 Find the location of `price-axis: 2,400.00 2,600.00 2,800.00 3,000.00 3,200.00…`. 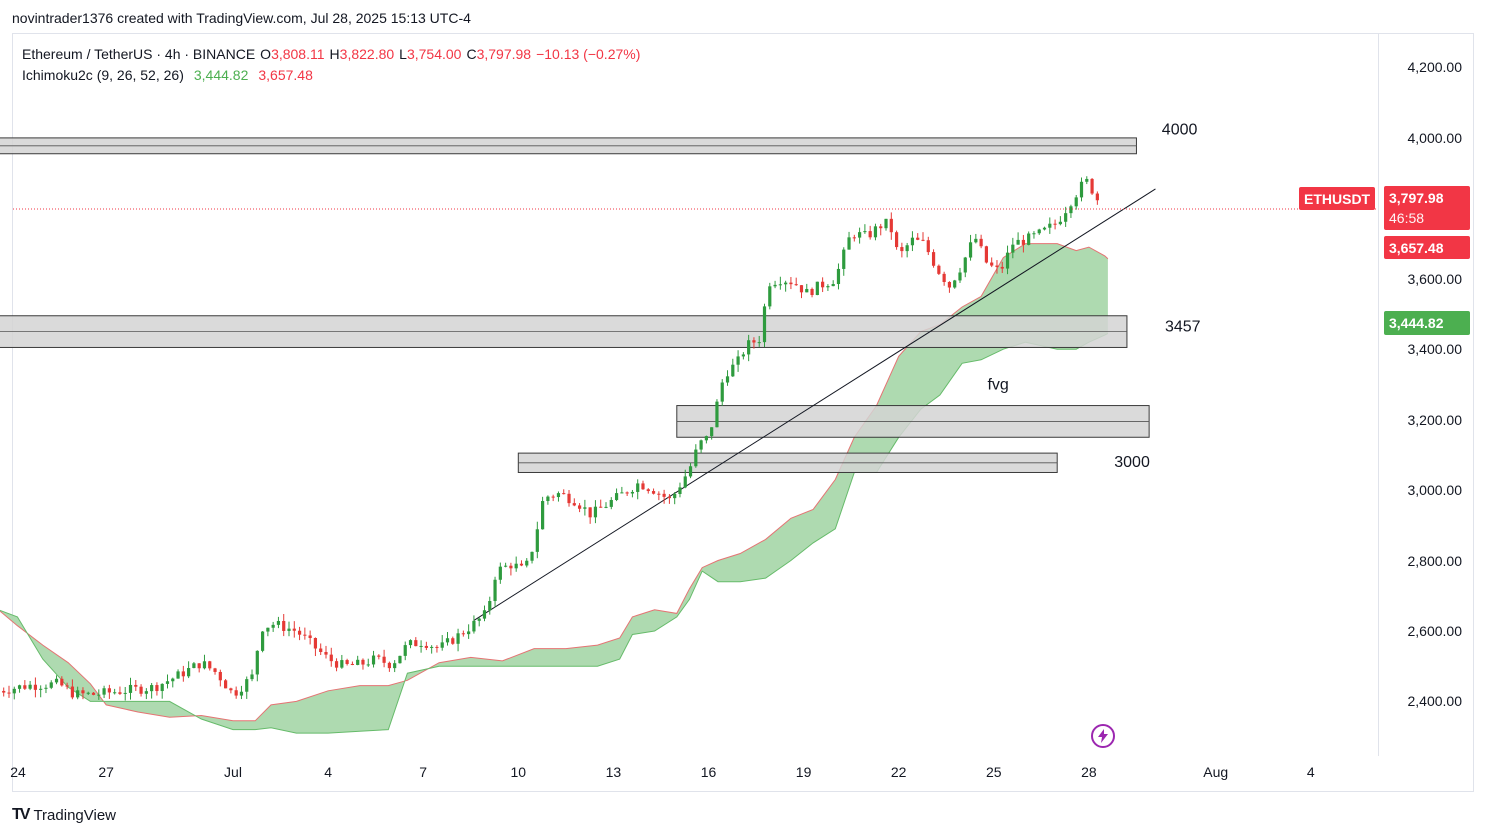

price-axis: 2,400.00 2,600.00 2,800.00 3,000.00 3,200.00… is located at coordinates (1426, 395).